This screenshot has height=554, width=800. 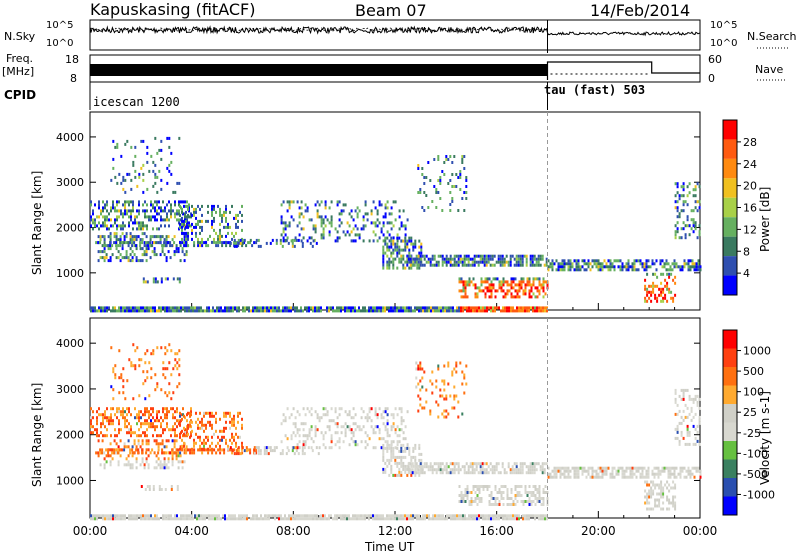 I want to click on date-title: 14/Feb/2014, so click(x=640, y=10).